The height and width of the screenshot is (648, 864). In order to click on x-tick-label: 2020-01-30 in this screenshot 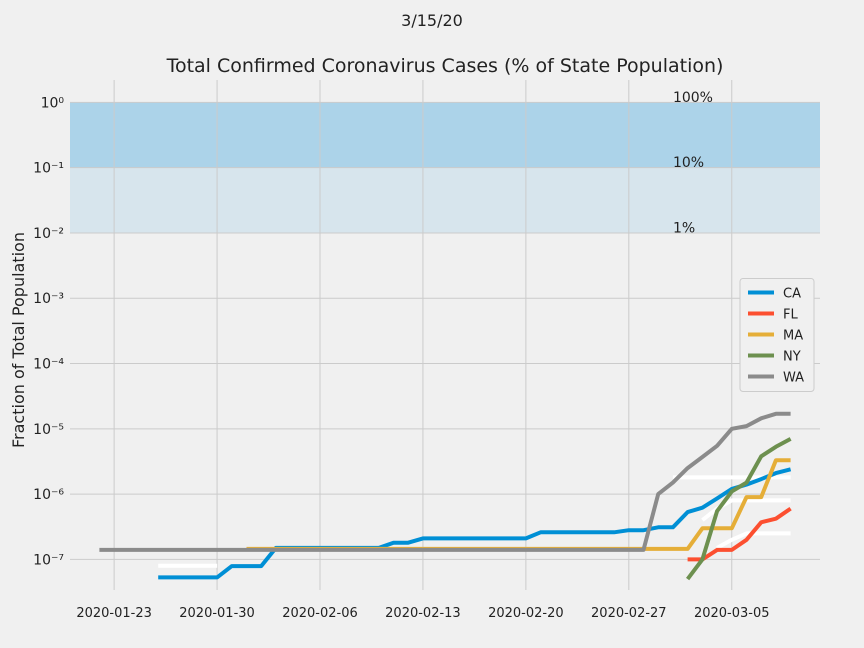, I will do `click(217, 613)`.